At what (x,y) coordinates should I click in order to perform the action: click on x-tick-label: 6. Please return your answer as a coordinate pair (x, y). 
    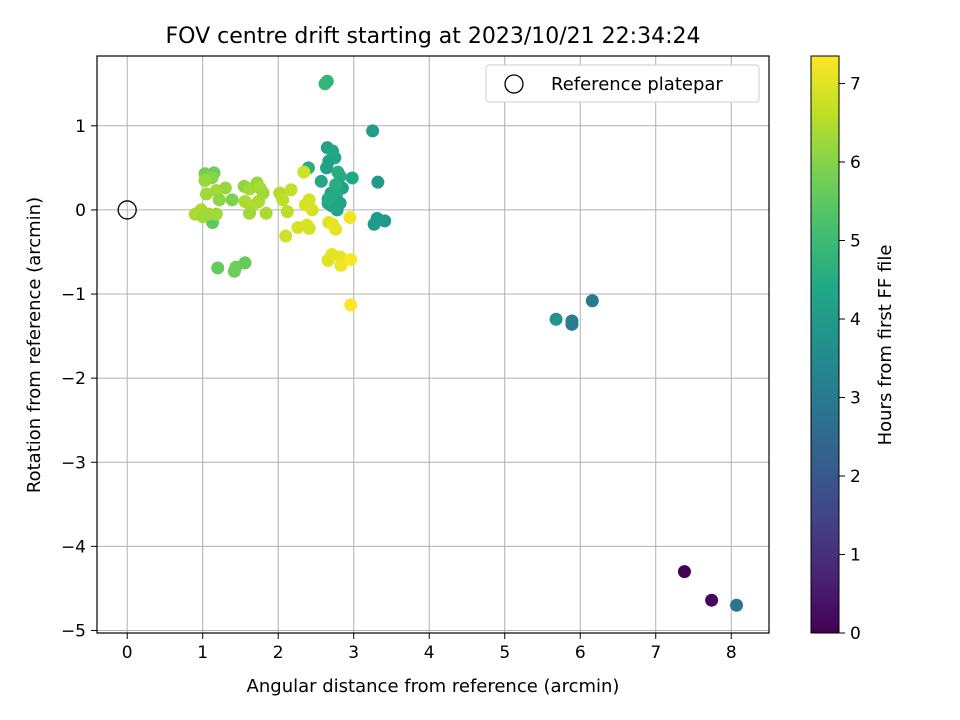
    Looking at the image, I should click on (580, 653).